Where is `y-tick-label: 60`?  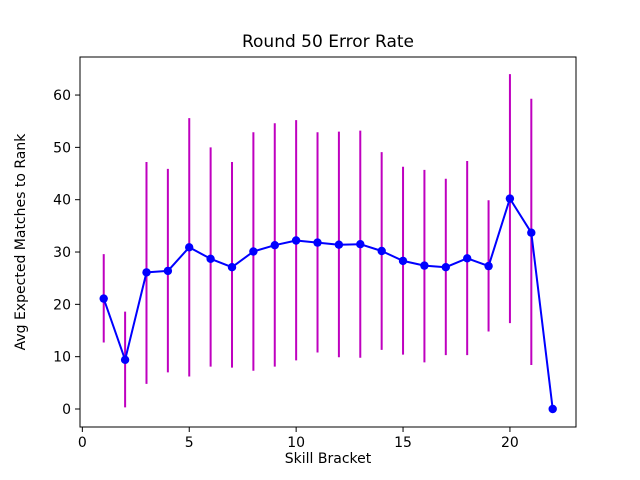 y-tick-label: 60 is located at coordinates (62, 96).